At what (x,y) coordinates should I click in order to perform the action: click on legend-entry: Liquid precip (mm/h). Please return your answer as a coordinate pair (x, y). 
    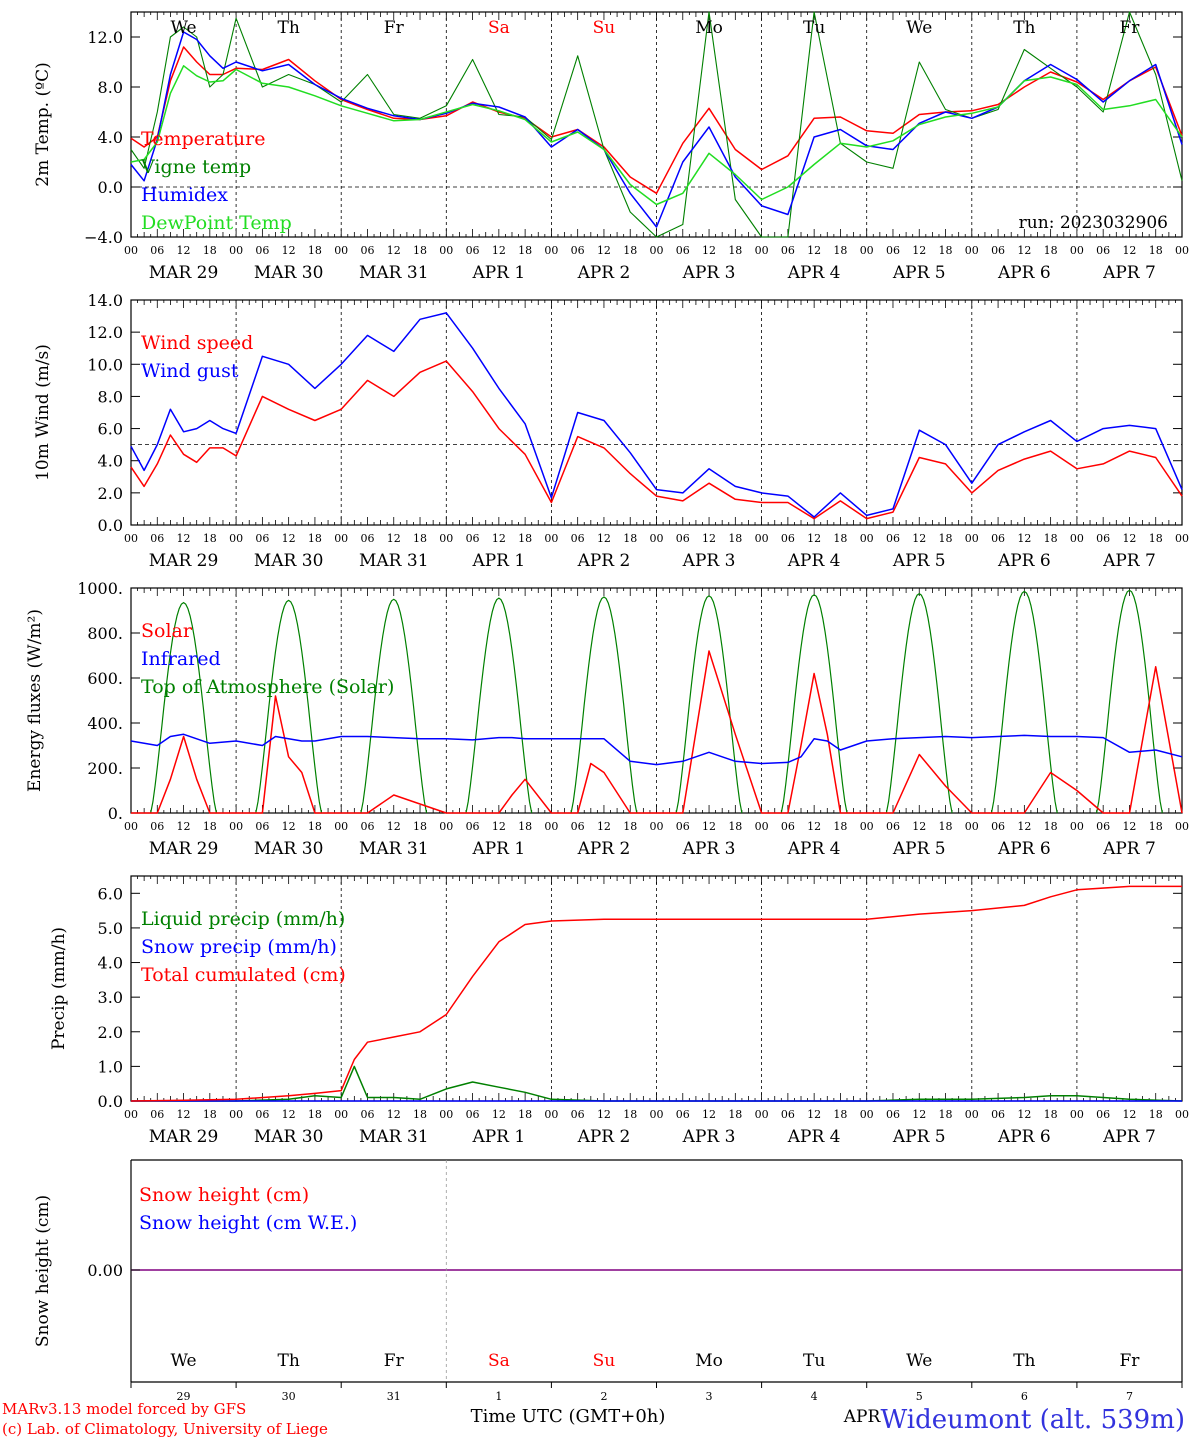
    Looking at the image, I should click on (243, 919).